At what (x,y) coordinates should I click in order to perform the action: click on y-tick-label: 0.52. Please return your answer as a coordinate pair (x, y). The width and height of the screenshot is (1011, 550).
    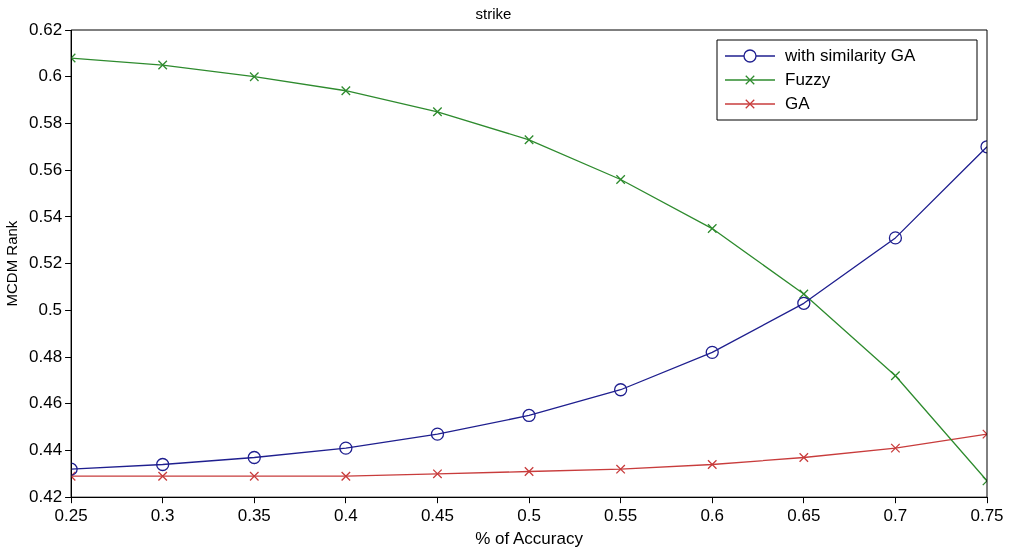
    Looking at the image, I should click on (45, 263).